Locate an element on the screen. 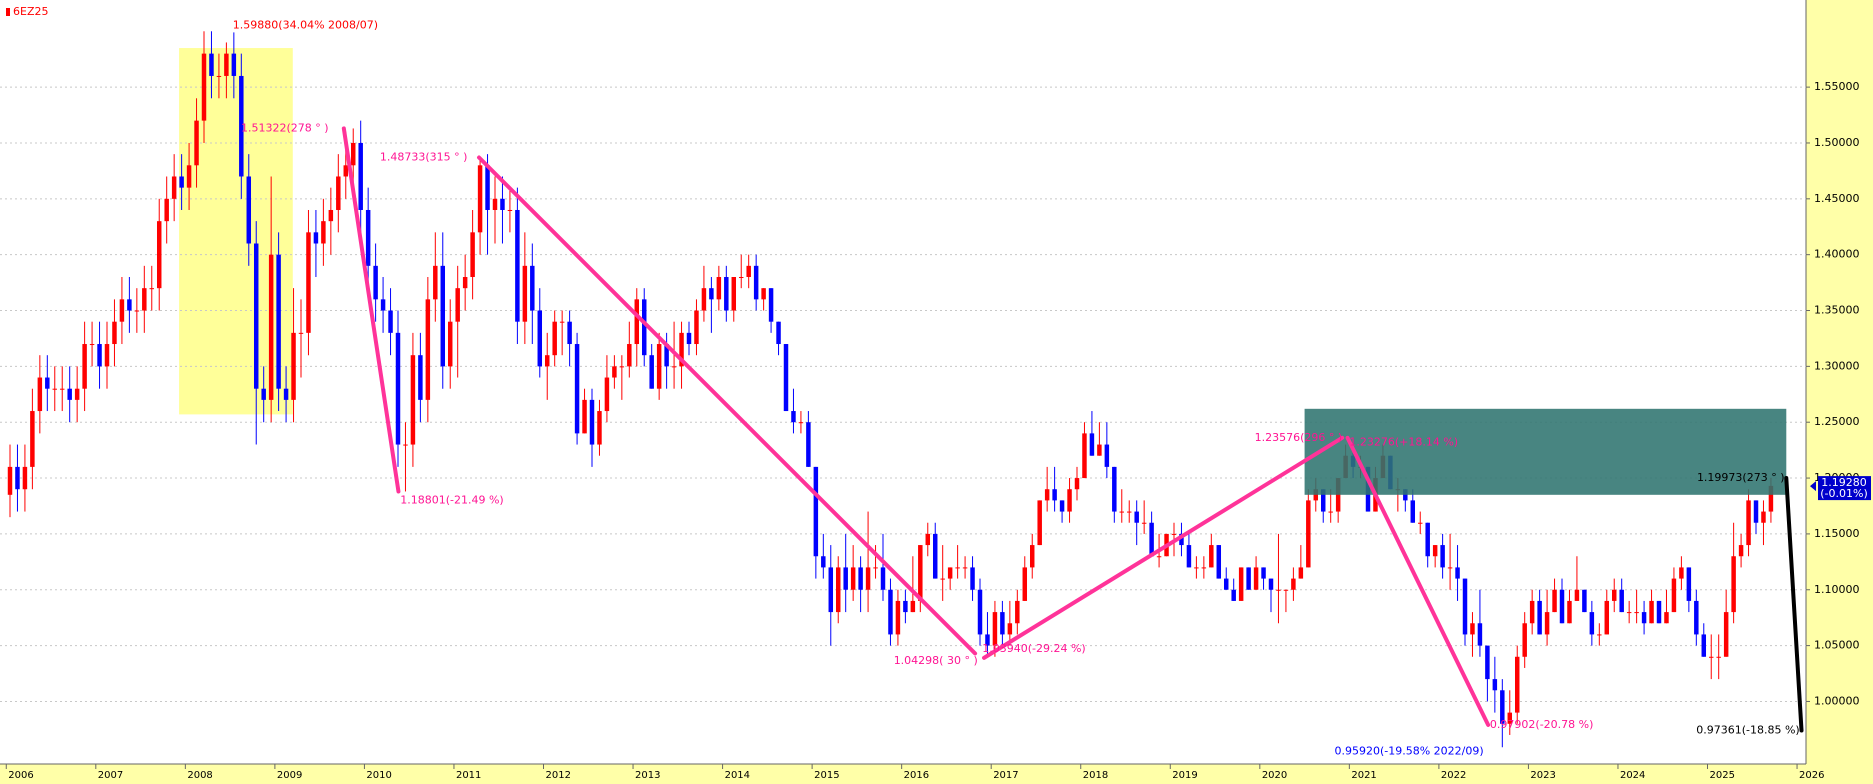  y-tick-label: 1.50000 is located at coordinates (1837, 142).